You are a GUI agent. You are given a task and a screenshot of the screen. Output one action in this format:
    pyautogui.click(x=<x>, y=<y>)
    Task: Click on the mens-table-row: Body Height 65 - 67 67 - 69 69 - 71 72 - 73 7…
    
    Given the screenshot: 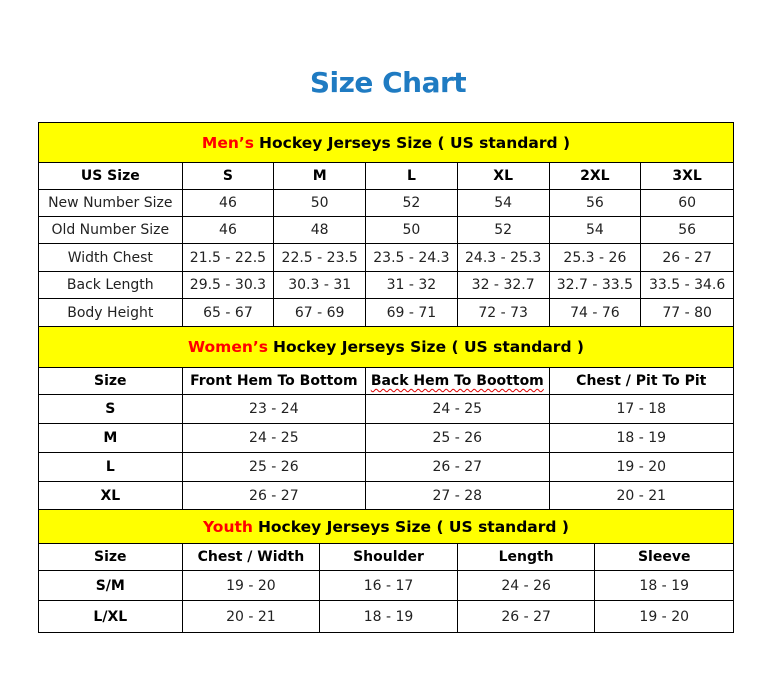 What is the action you would take?
    pyautogui.click(x=386, y=313)
    